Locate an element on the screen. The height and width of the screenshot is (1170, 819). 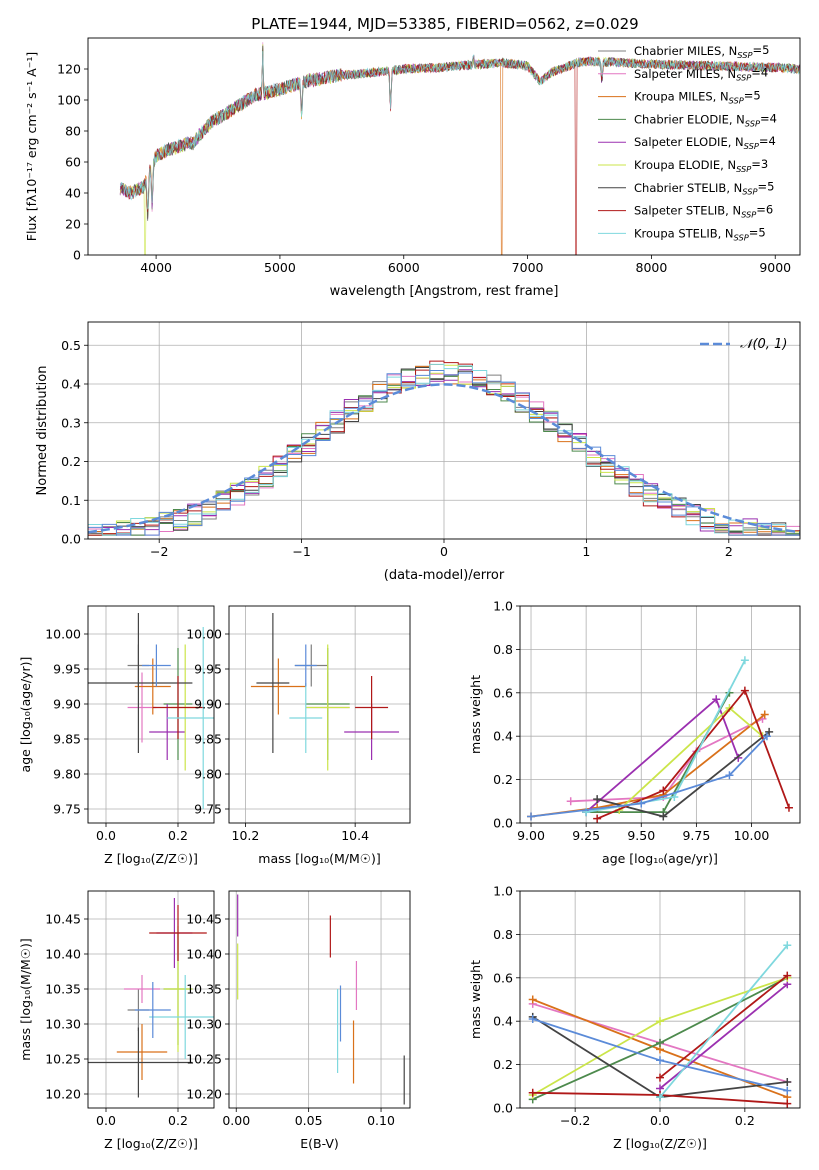
y-tick-label: 0 is located at coordinates (77, 255).